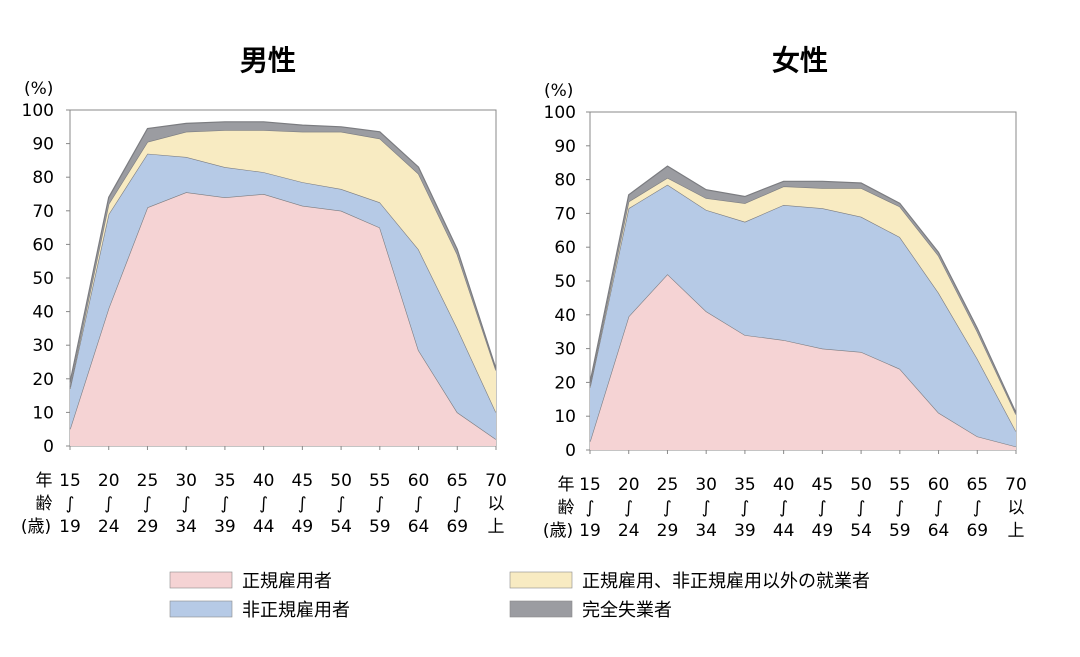  I want to click on y-tick-label: 30, so click(43, 346).